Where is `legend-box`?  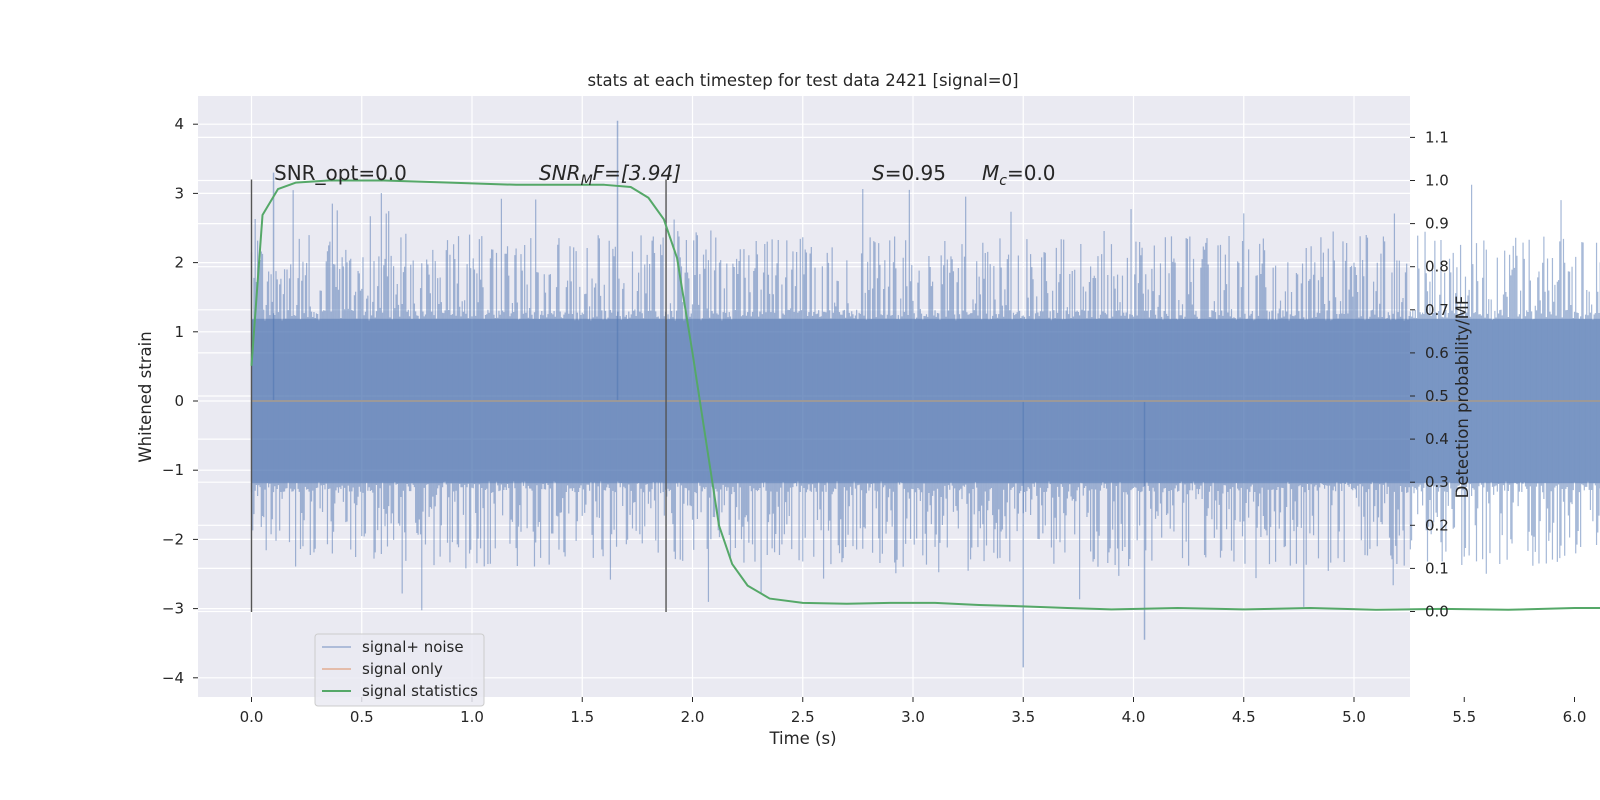 legend-box is located at coordinates (399, 670).